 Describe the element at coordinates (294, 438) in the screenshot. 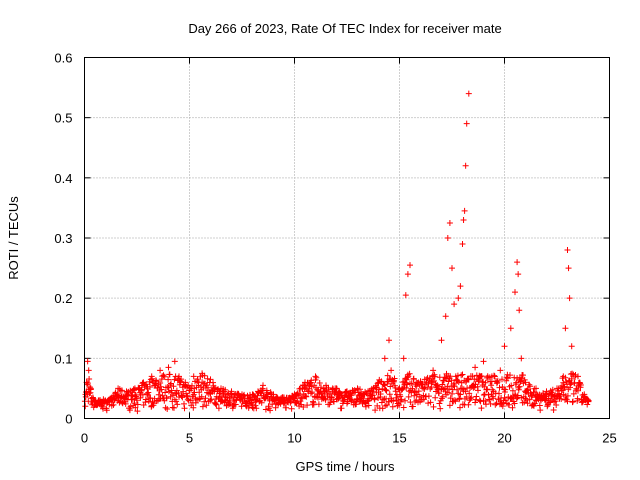

I see `x-tick-label: 10` at that location.